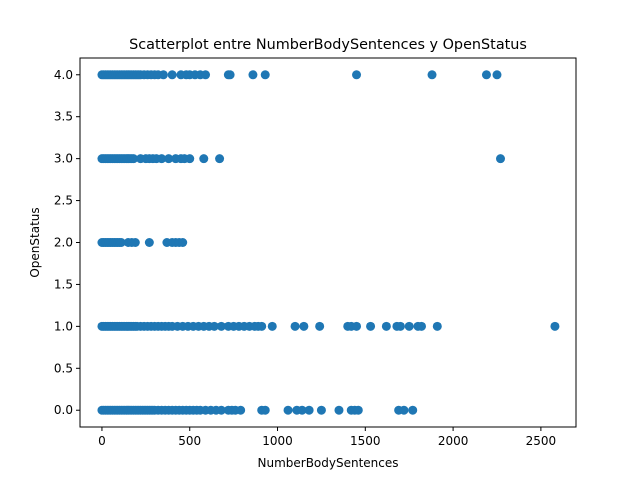  I want to click on x-tick-label: 500, so click(189, 441).